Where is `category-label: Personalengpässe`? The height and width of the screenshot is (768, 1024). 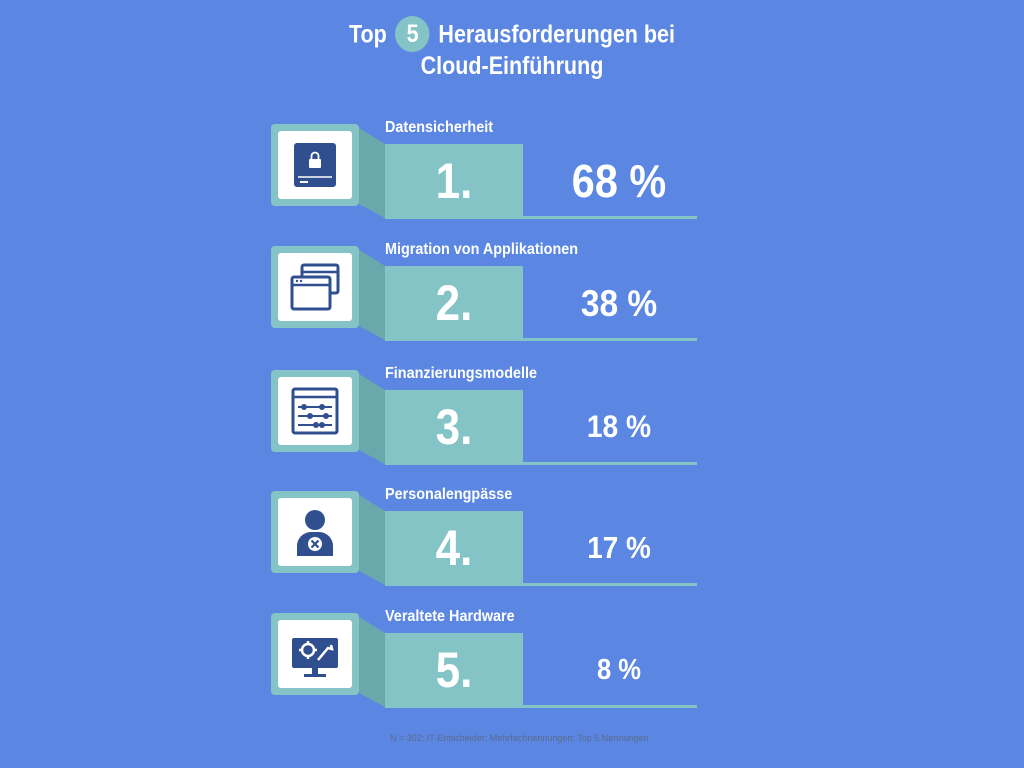 category-label: Personalengpässe is located at coordinates (449, 494).